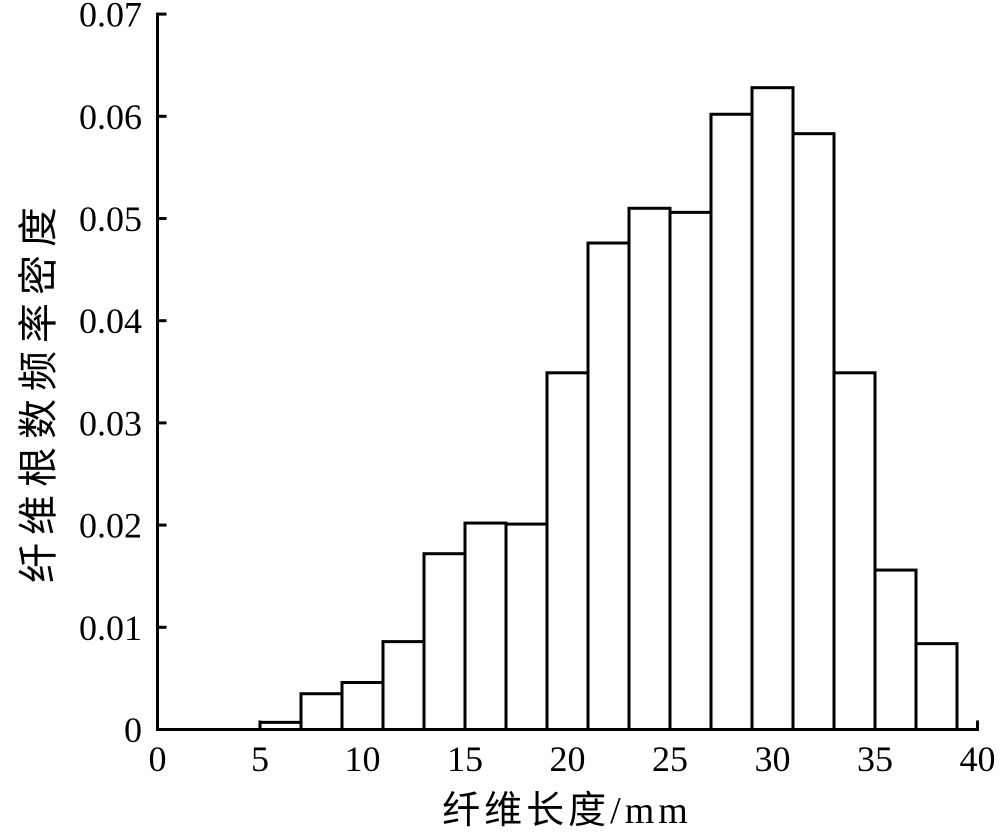 The height and width of the screenshot is (833, 1000). Describe the element at coordinates (110, 423) in the screenshot. I see `y-tick-label: 0.03` at that location.